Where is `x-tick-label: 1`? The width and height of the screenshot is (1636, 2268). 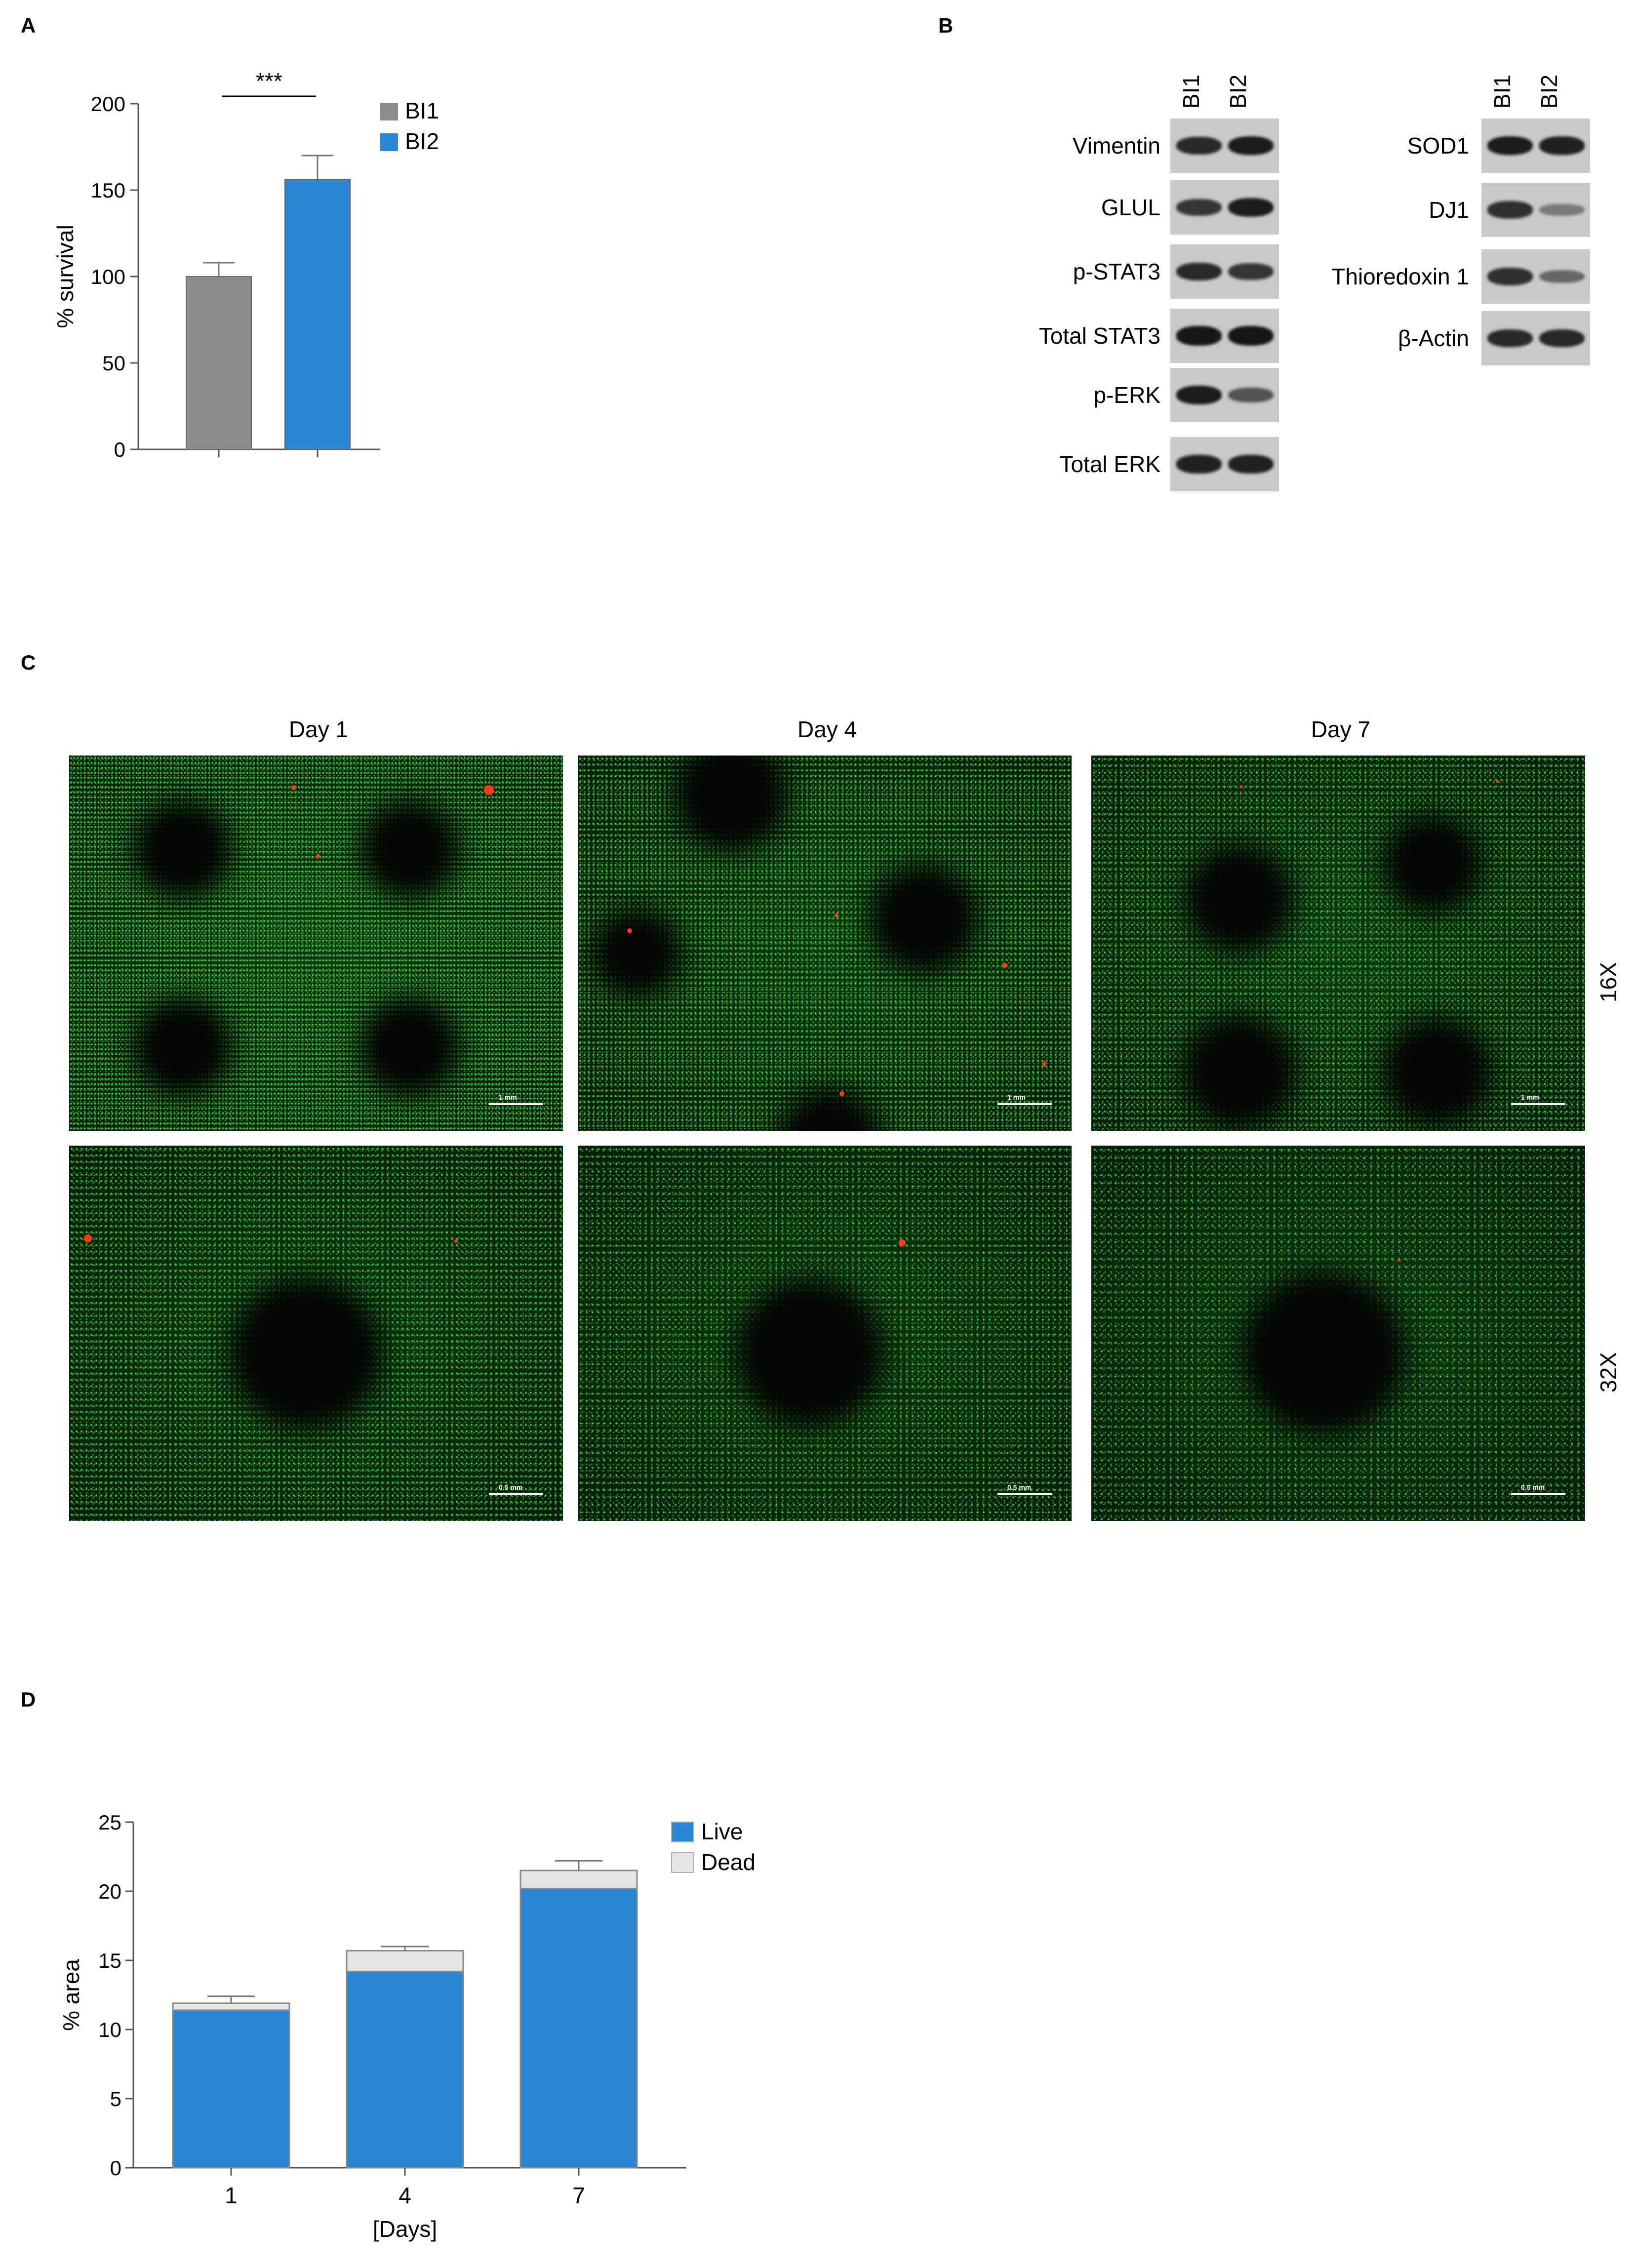
x-tick-label: 1 is located at coordinates (231, 2195).